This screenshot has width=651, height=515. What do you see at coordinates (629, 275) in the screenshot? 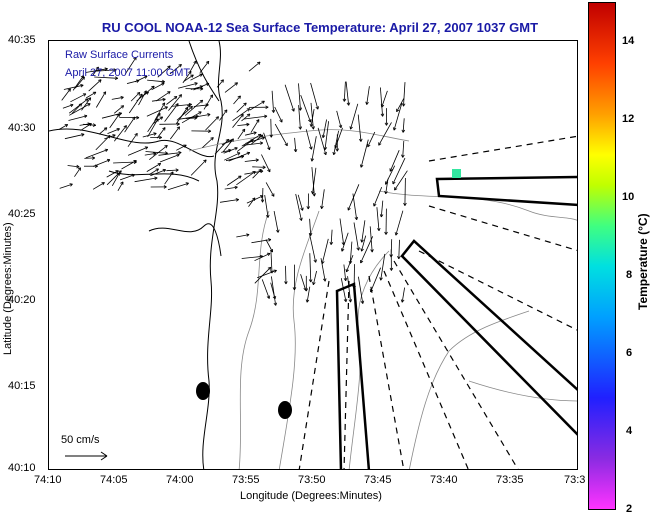
I see `colorbar-tick: 8` at bounding box center [629, 275].